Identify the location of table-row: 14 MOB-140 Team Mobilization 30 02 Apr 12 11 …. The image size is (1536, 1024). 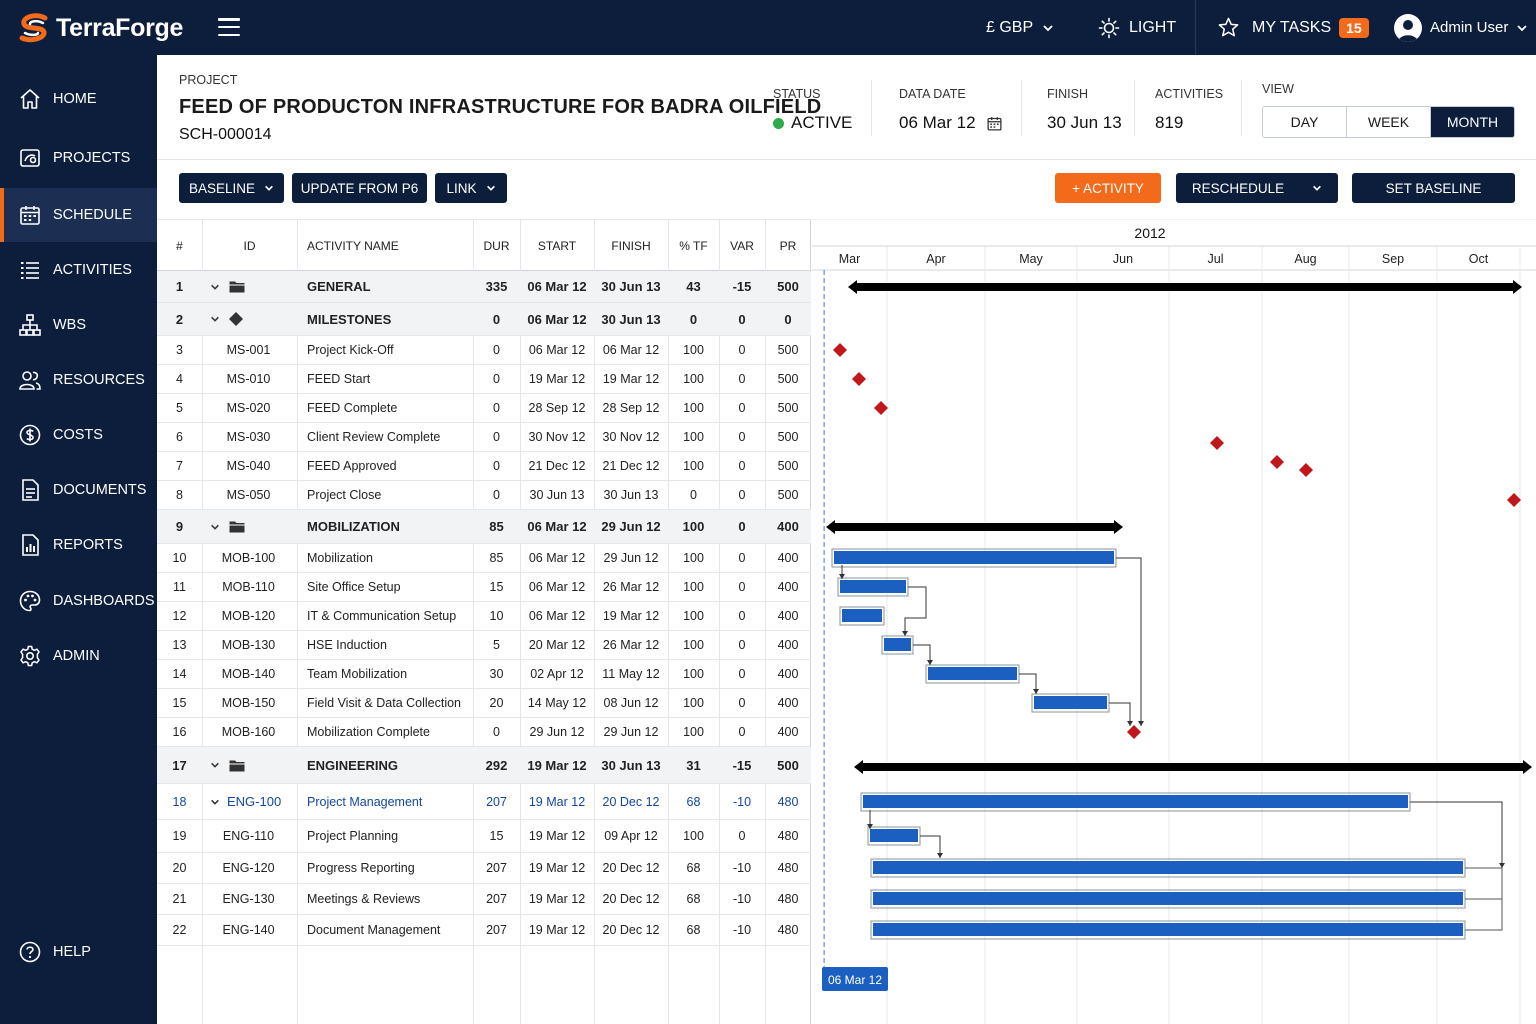
(484, 674).